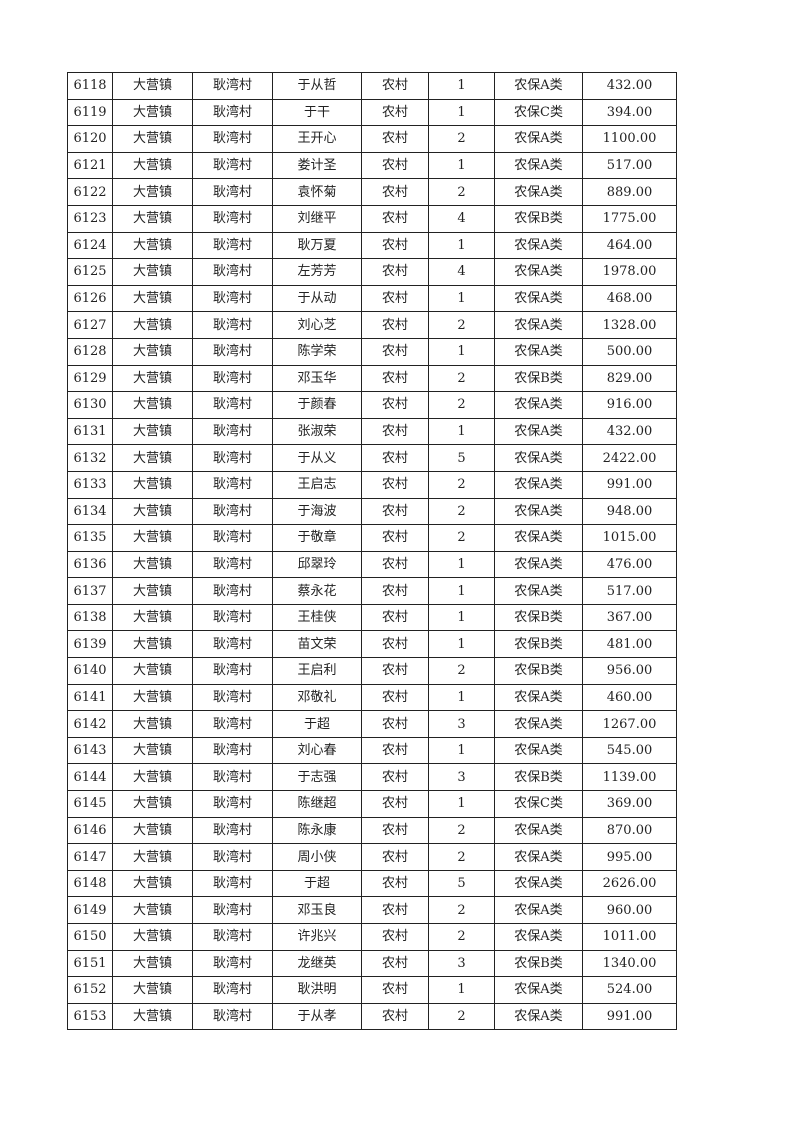  What do you see at coordinates (90, 830) in the screenshot?
I see `row-number-cell: 6146` at bounding box center [90, 830].